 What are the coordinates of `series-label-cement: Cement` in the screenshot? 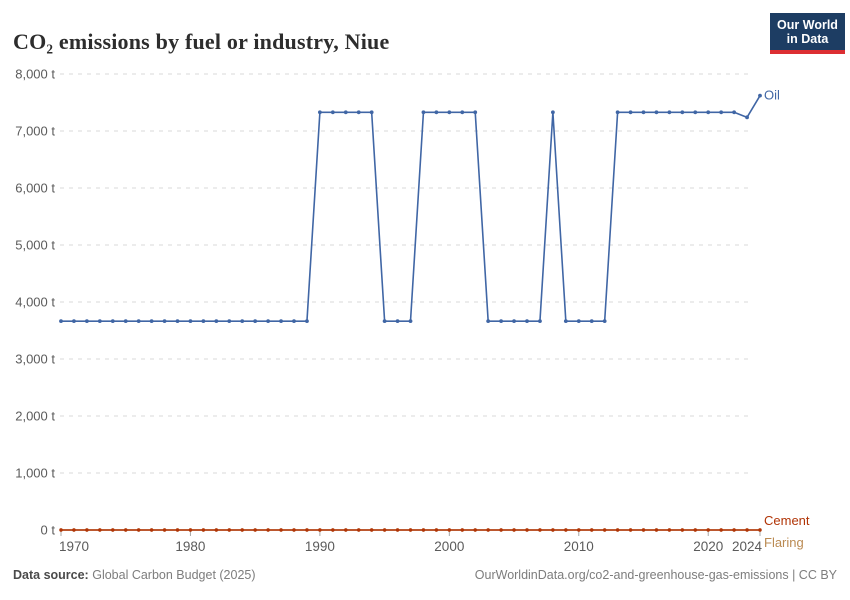 It's located at (787, 520).